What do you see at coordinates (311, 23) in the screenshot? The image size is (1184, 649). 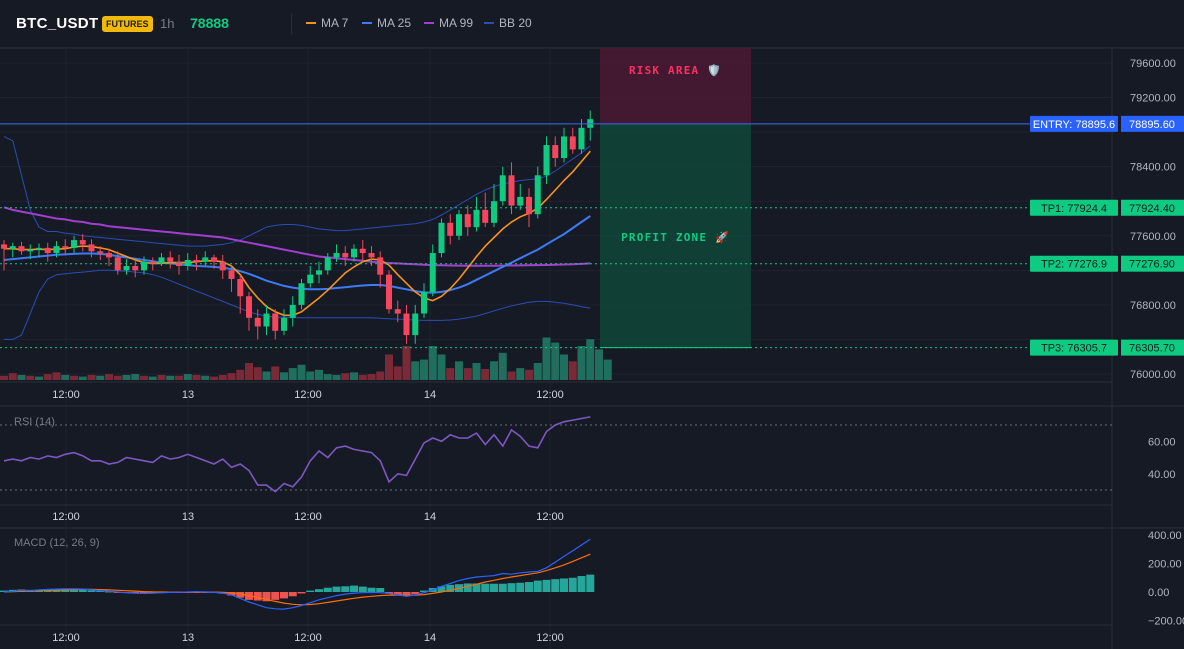 I see `ma7-swatch` at bounding box center [311, 23].